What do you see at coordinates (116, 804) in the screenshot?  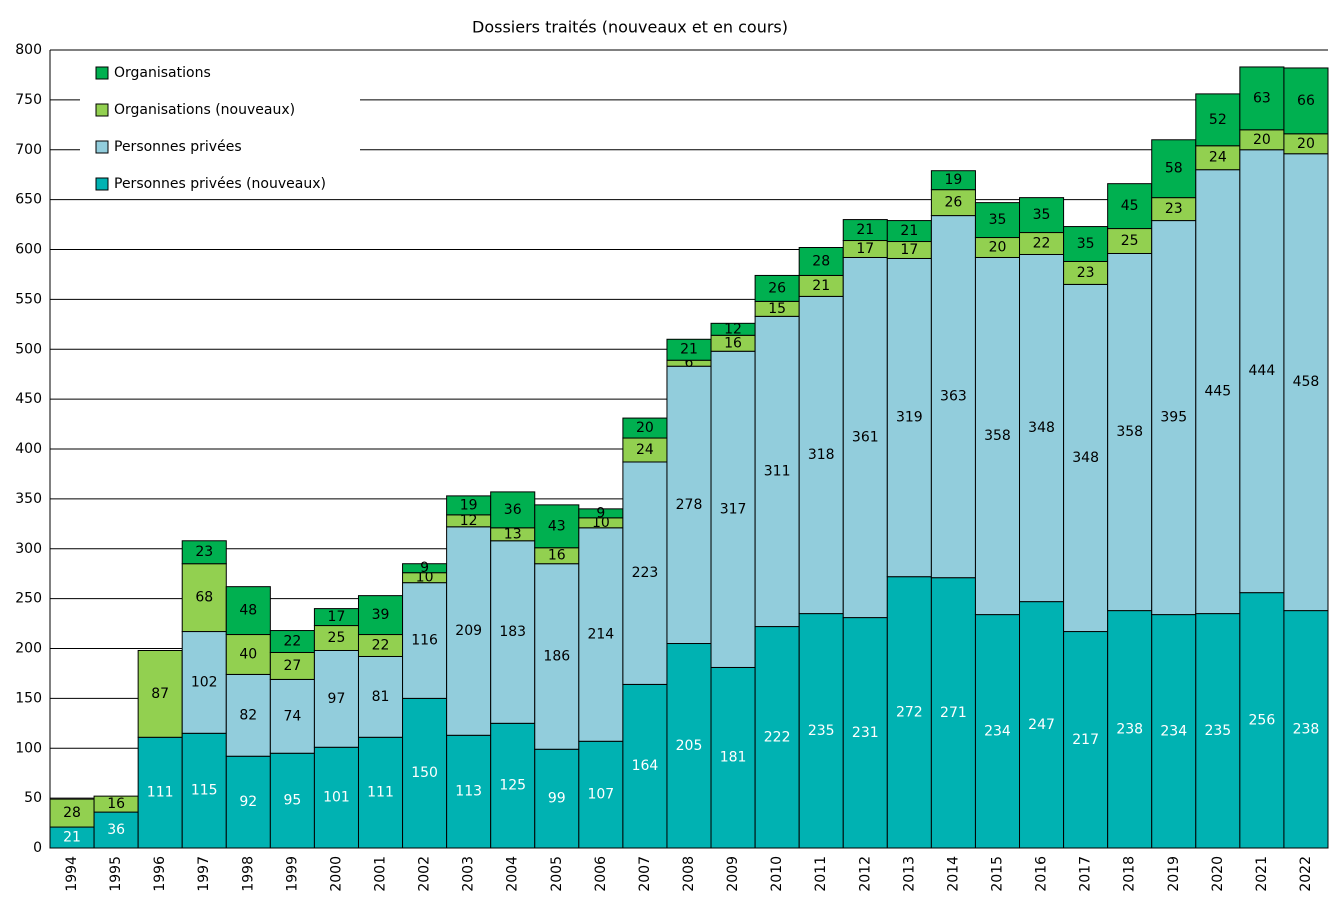 I see `data-label: 16` at bounding box center [116, 804].